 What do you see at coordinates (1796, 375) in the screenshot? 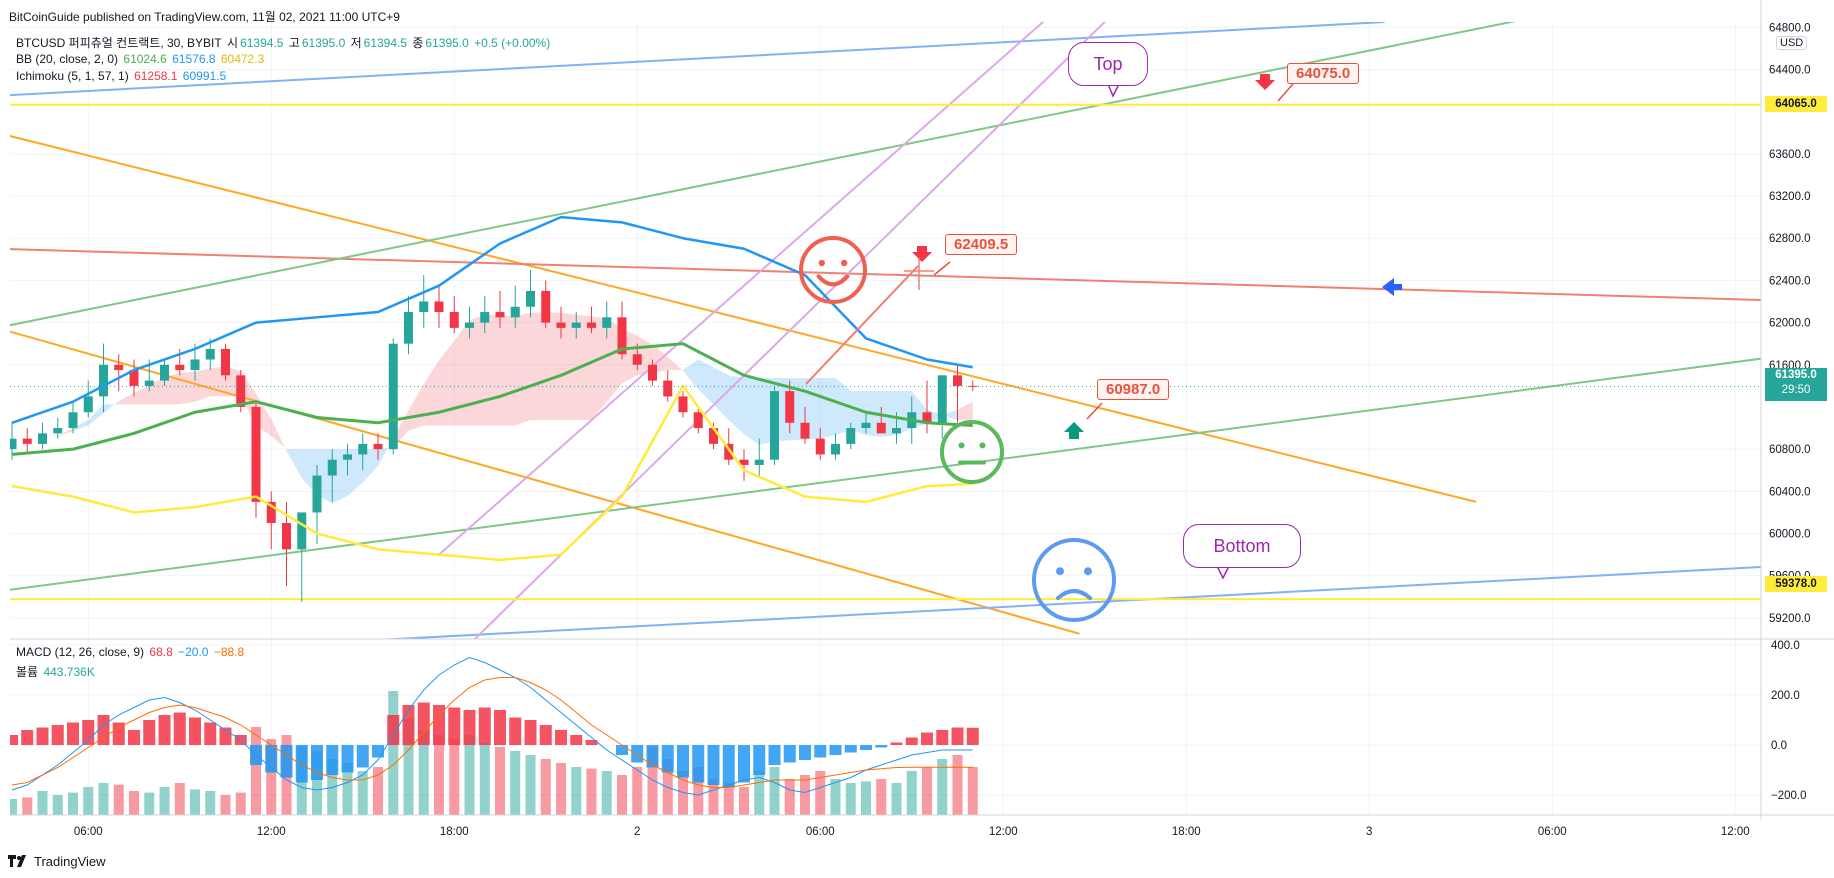
I see `price-tag-current-value: 61395.0` at bounding box center [1796, 375].